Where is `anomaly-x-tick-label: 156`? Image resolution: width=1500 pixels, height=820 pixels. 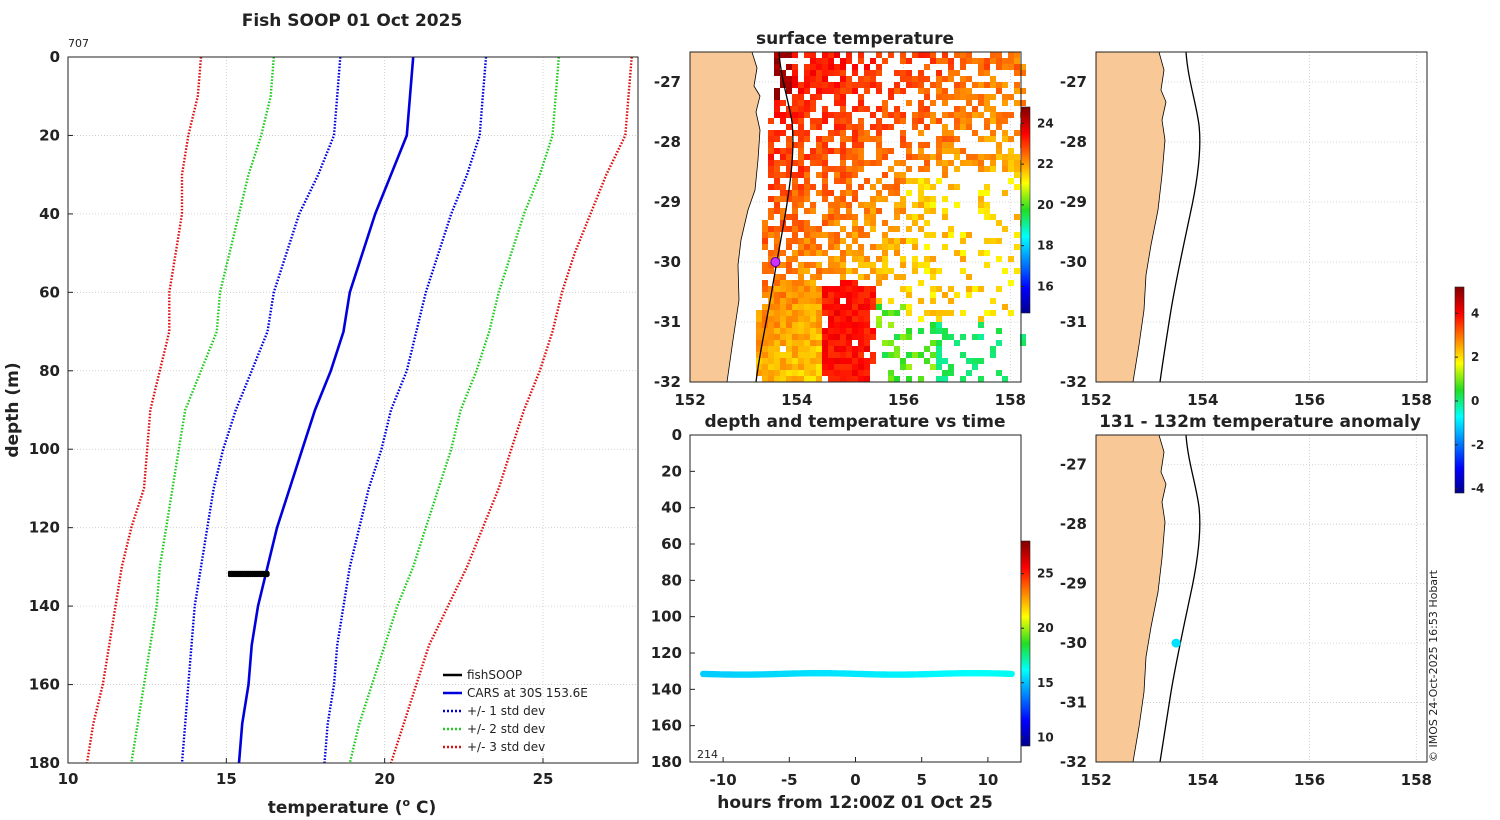 anomaly-x-tick-label: 156 is located at coordinates (1309, 780).